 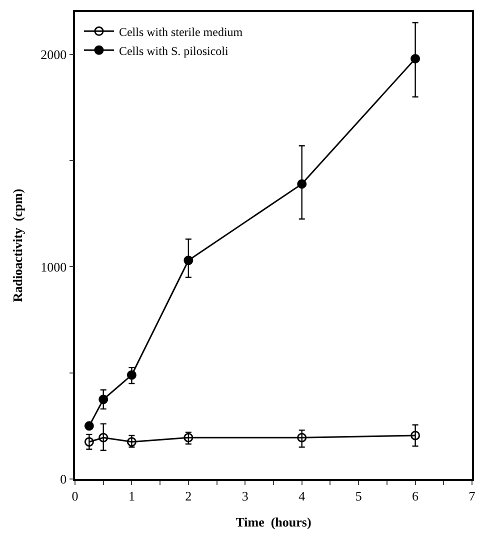 What do you see at coordinates (245, 496) in the screenshot?
I see `x-tick-label: 3` at bounding box center [245, 496].